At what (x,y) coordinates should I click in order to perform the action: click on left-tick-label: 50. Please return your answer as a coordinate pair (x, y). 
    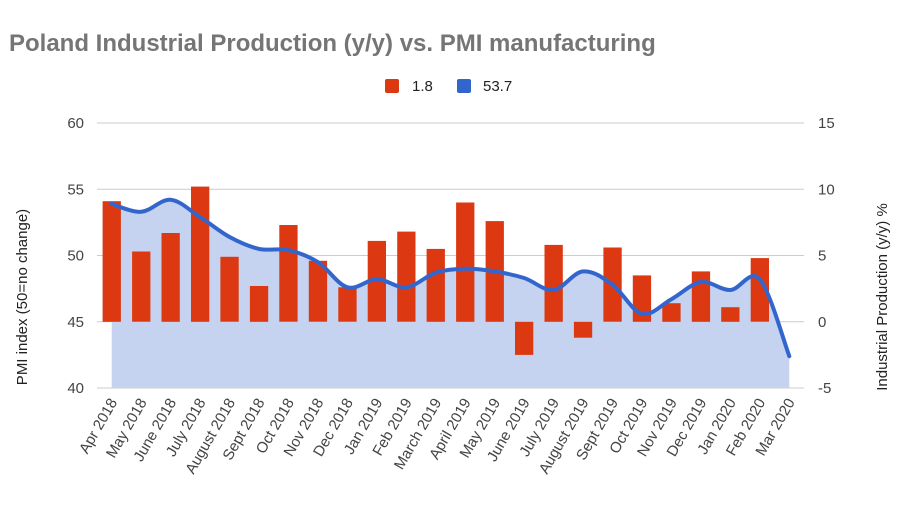
    Looking at the image, I should click on (75, 256).